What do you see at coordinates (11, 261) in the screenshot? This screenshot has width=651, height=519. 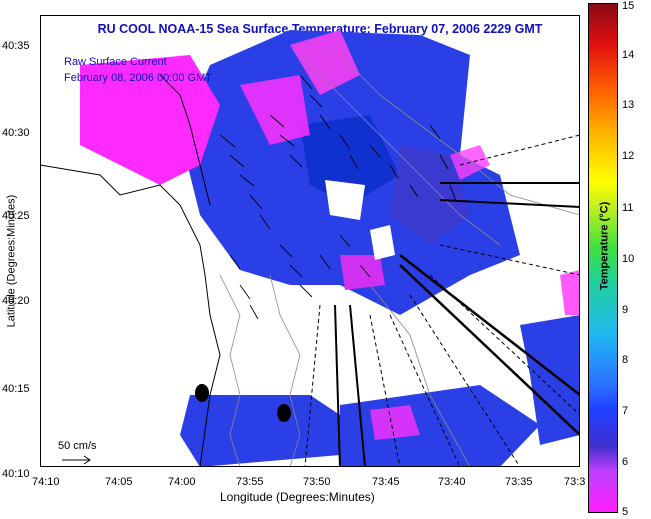 I see `y-axis-label: Latitude (Degrees:Minutes)` at bounding box center [11, 261].